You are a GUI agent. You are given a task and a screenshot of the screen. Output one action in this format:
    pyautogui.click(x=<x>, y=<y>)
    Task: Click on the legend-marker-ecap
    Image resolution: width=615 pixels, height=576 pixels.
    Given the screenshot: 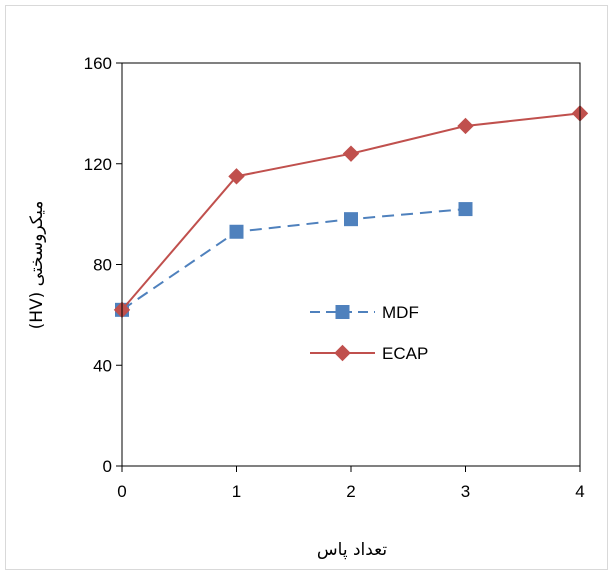 What is the action you would take?
    pyautogui.click(x=342, y=353)
    